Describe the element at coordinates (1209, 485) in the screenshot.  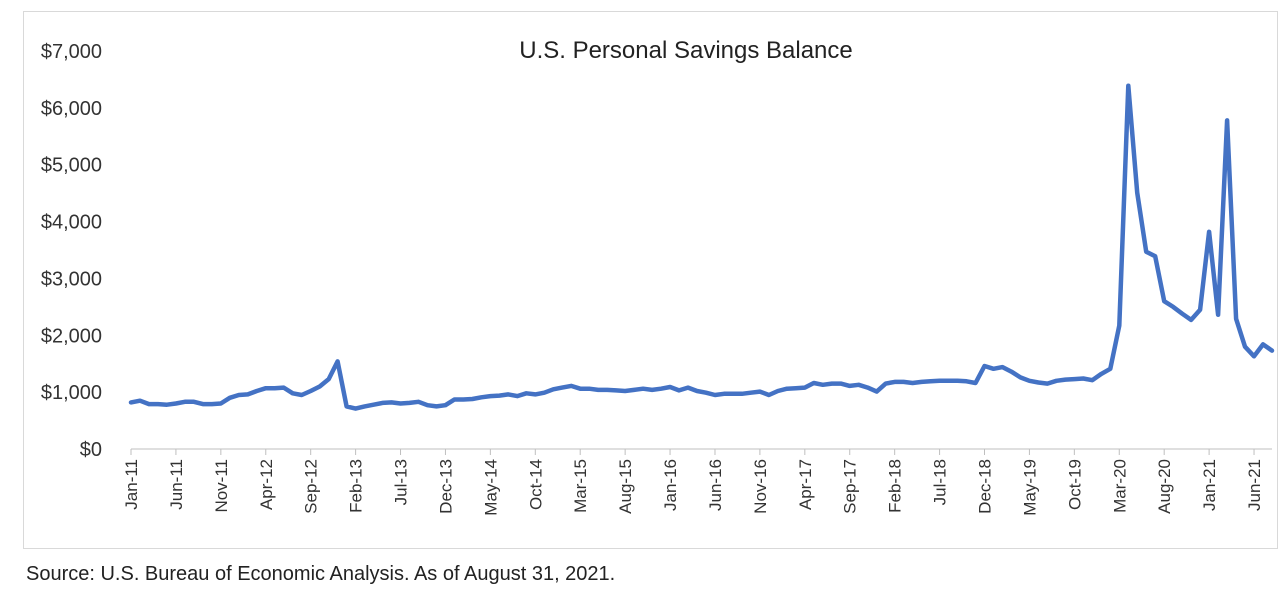
I see `x-tick-label: Jan-21` at that location.